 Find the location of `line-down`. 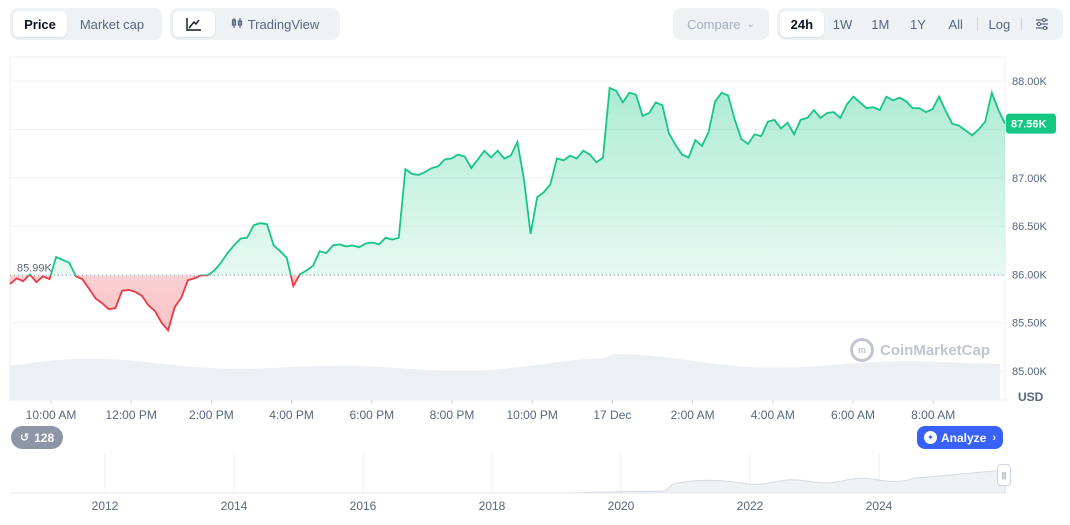

line-down is located at coordinates (155, 304).